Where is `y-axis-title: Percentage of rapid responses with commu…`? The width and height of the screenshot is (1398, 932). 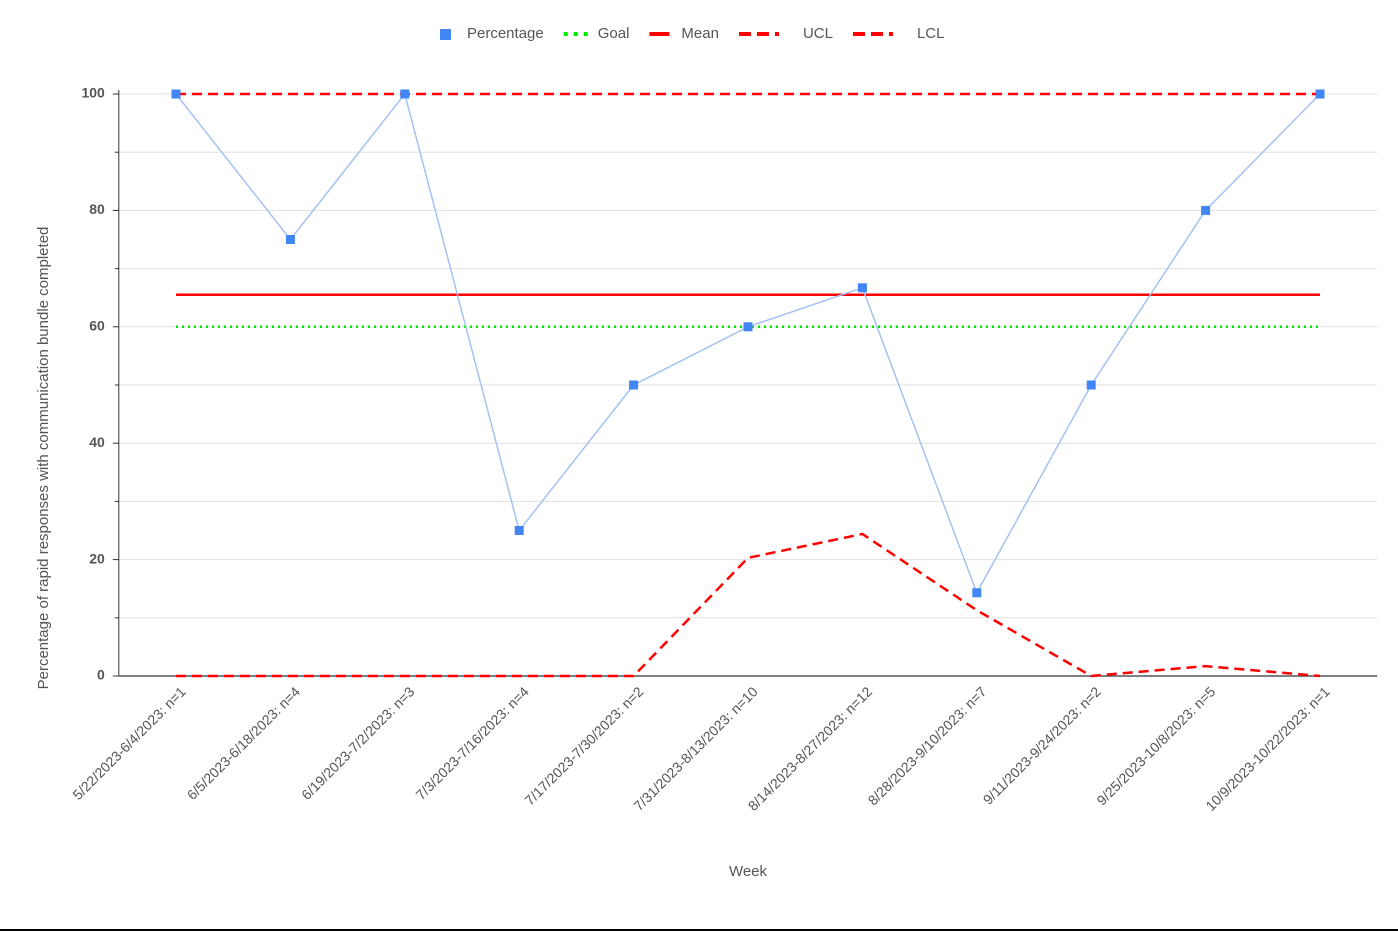 y-axis-title: Percentage of rapid responses with commu… is located at coordinates (43, 458).